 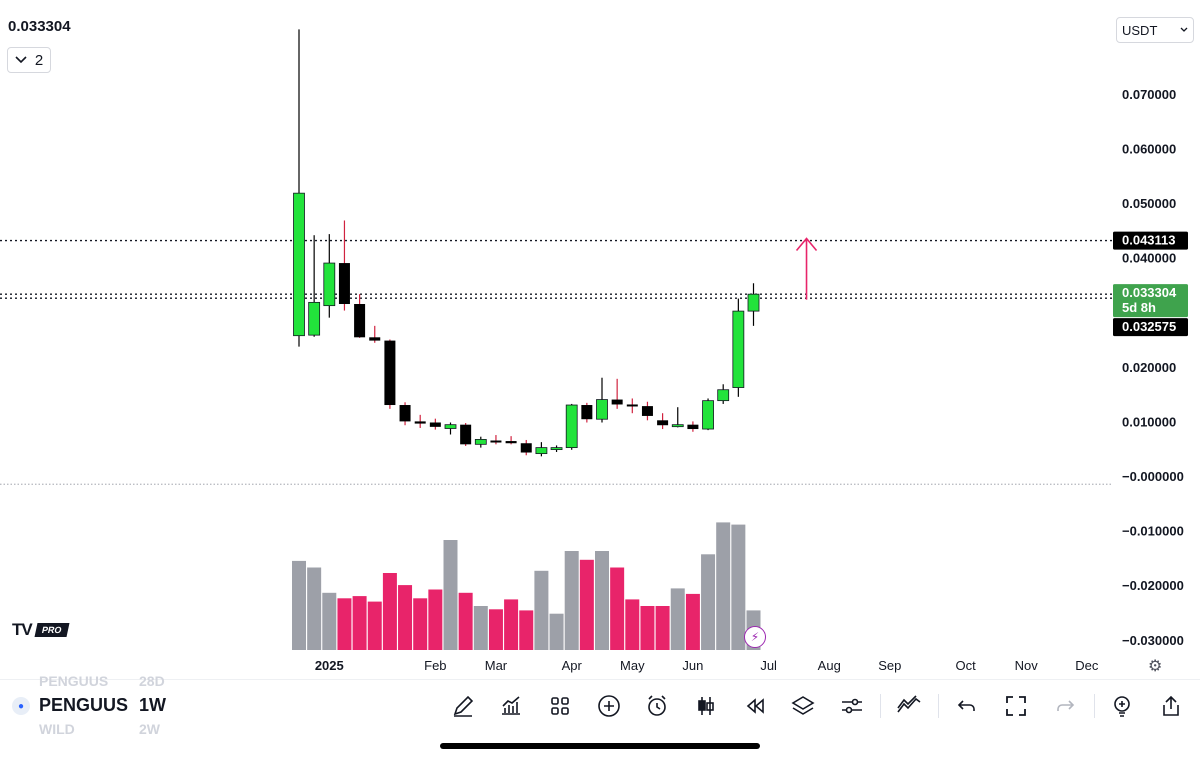 I want to click on add-icon, so click(x=609, y=706).